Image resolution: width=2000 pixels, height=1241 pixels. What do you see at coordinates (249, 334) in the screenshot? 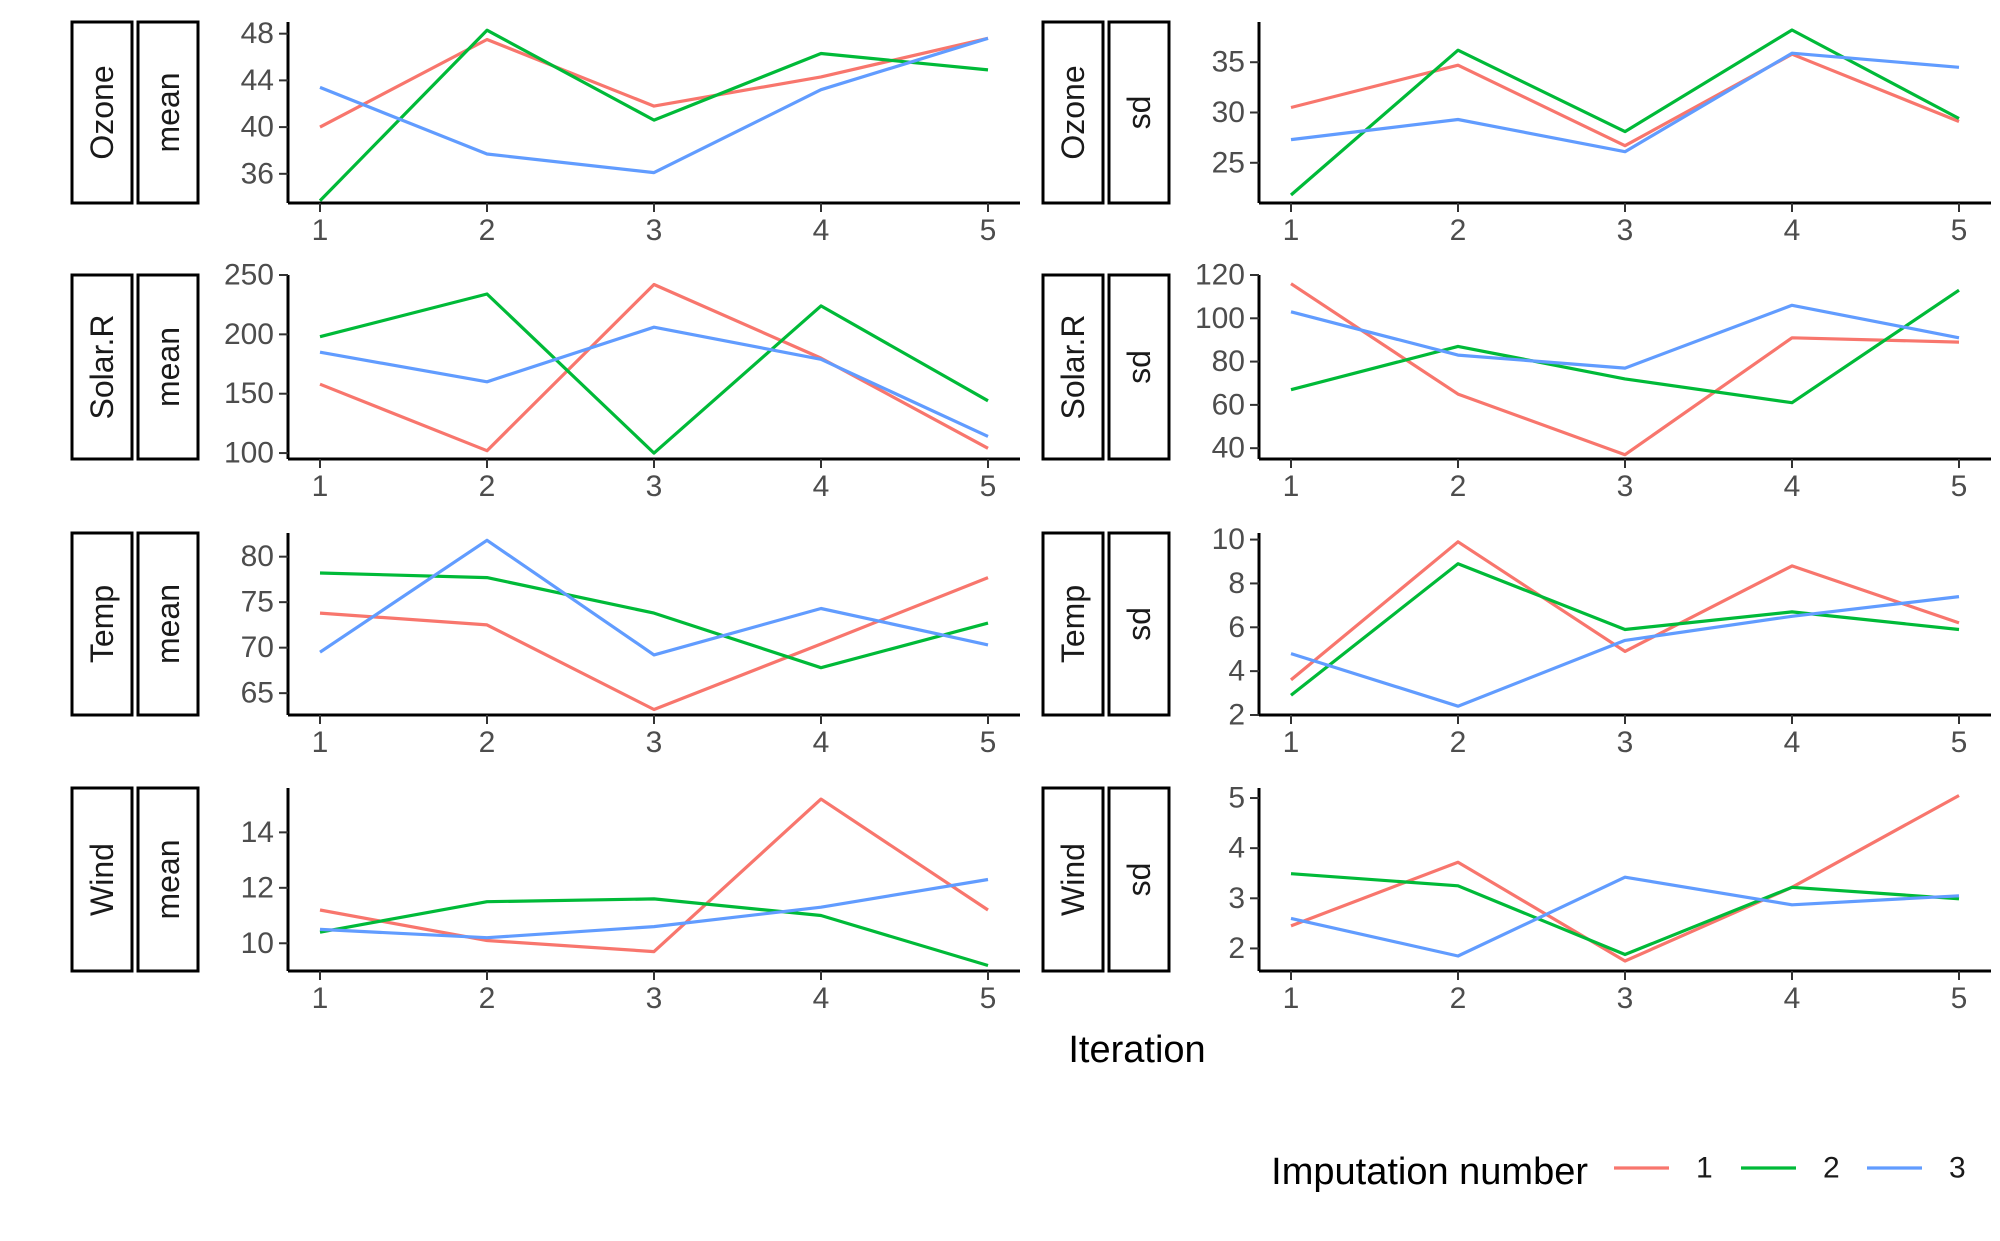
I see `y-tick-label: 200` at bounding box center [249, 334].